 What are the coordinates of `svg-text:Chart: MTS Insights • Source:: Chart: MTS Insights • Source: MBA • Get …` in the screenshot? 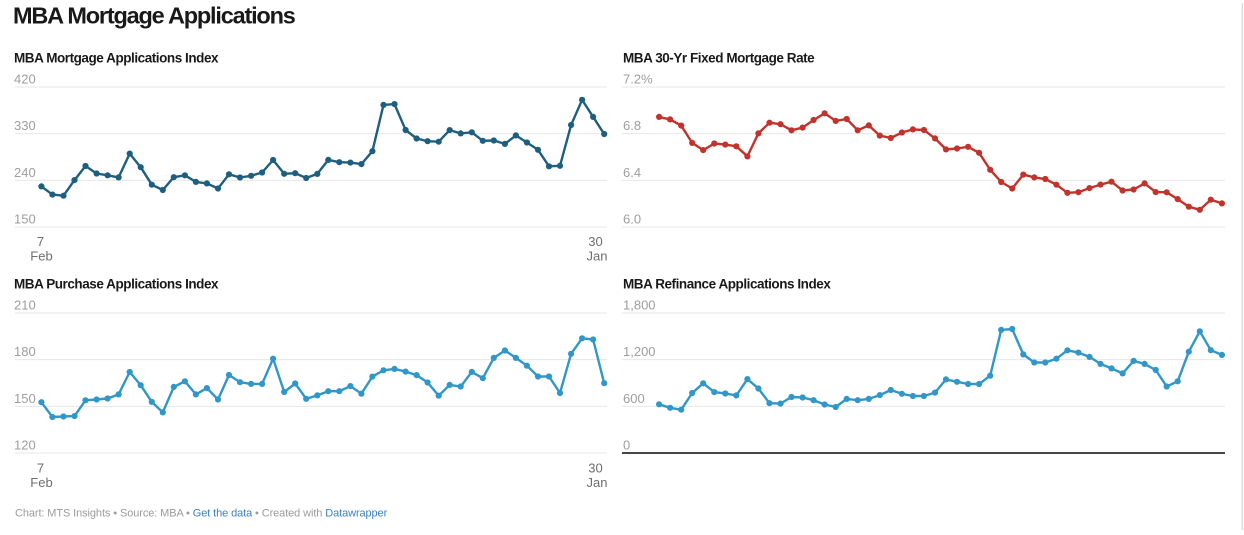 It's located at (201, 514).